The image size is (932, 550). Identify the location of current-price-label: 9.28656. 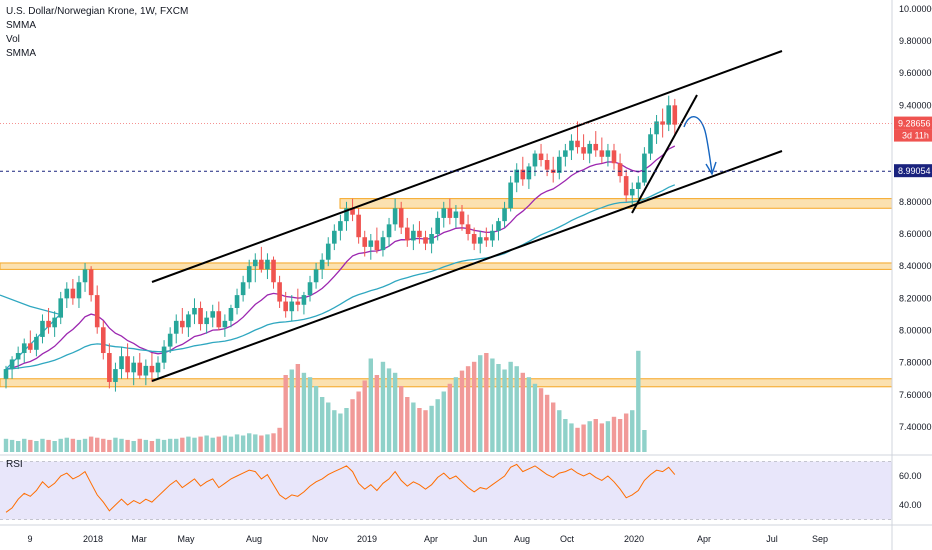
(914, 124).